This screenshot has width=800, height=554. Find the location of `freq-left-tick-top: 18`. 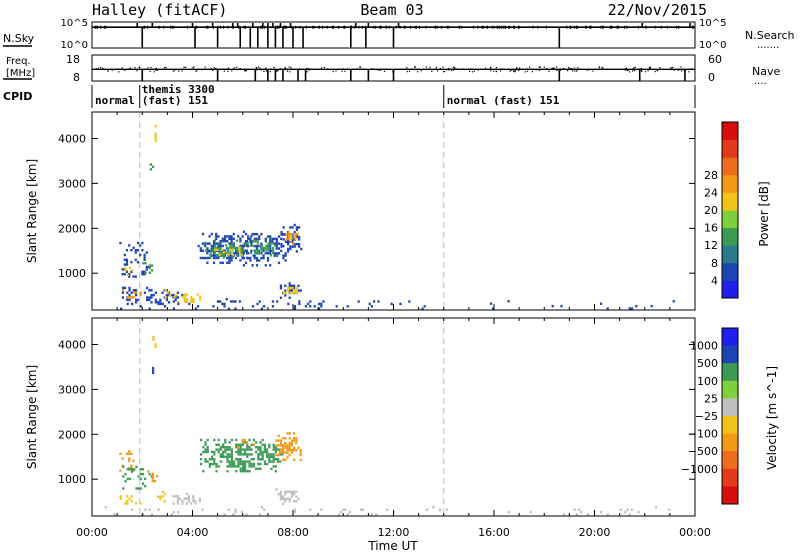

freq-left-tick-top: 18 is located at coordinates (73, 59).